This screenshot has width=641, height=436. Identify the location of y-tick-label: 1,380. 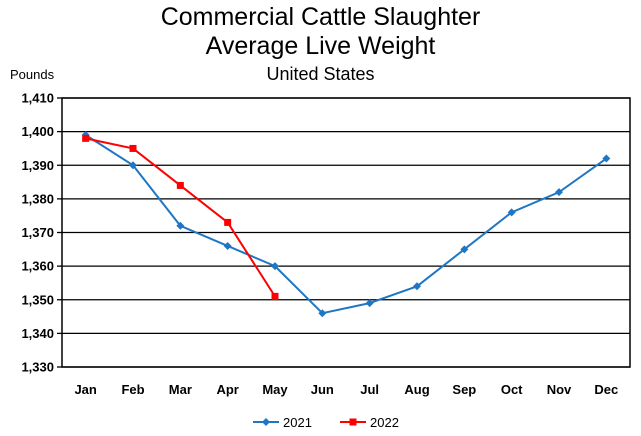
(37, 198).